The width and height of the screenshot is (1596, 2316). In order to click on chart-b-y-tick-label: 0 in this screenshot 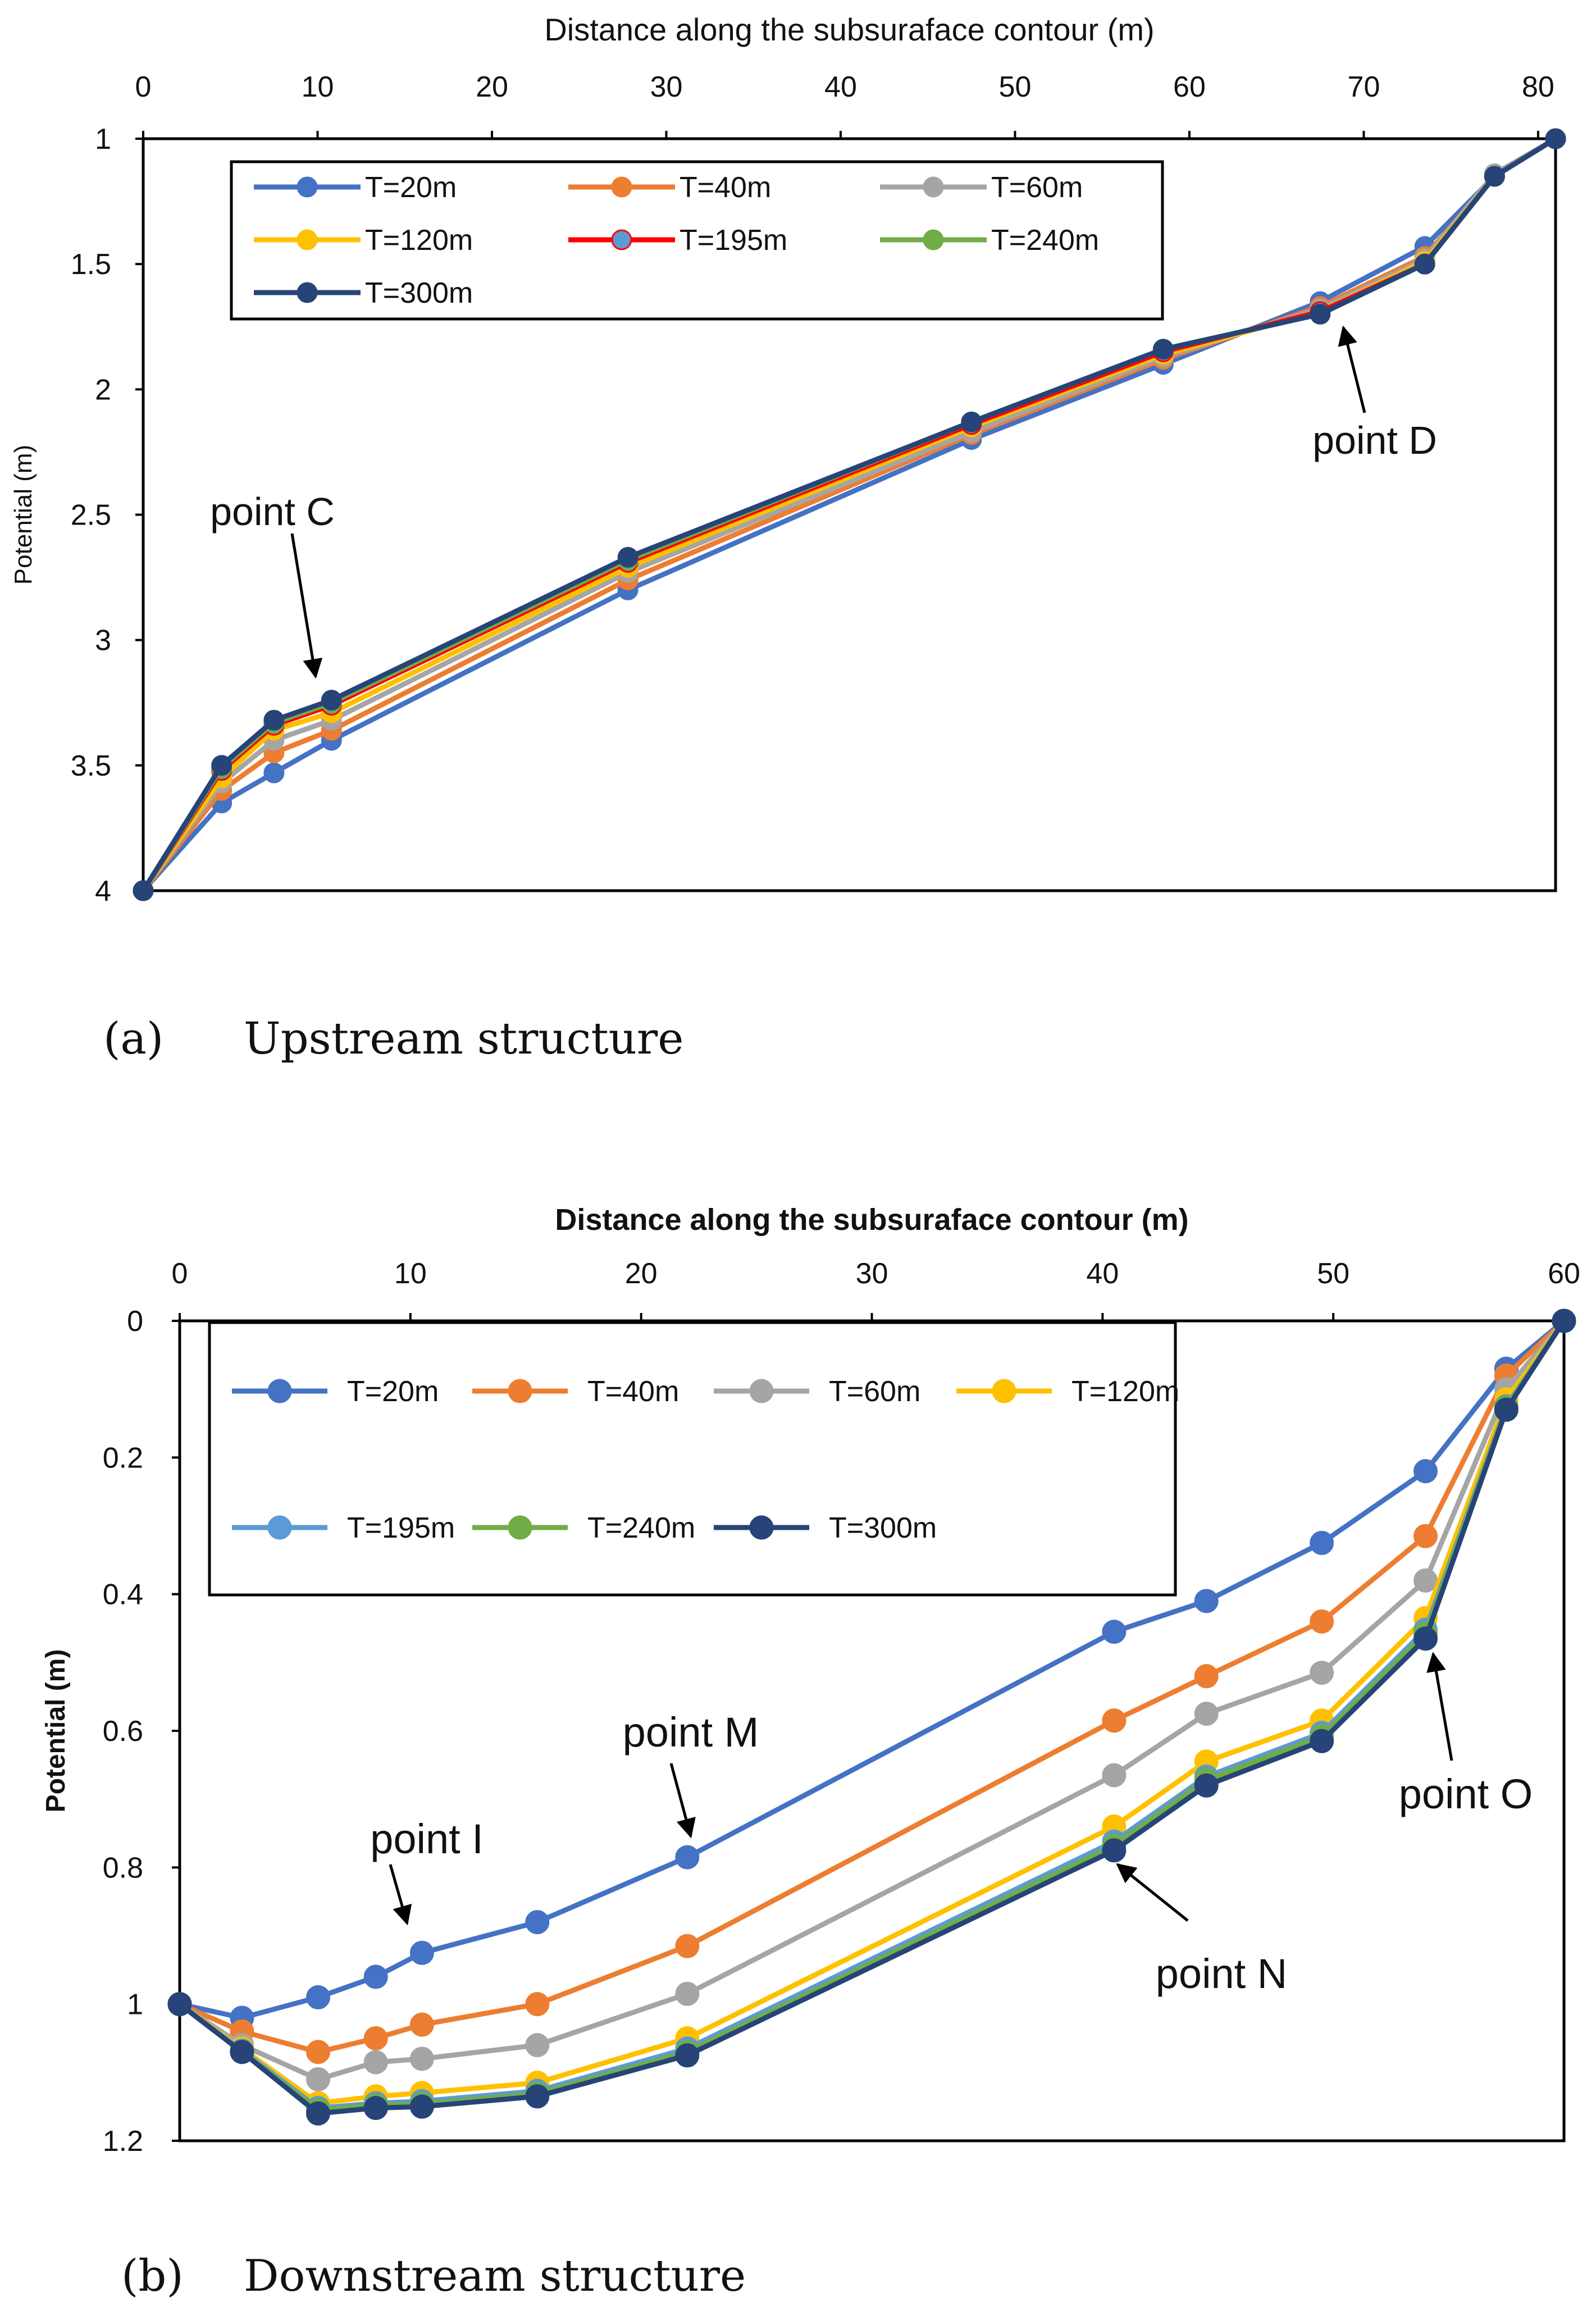, I will do `click(135, 1322)`.